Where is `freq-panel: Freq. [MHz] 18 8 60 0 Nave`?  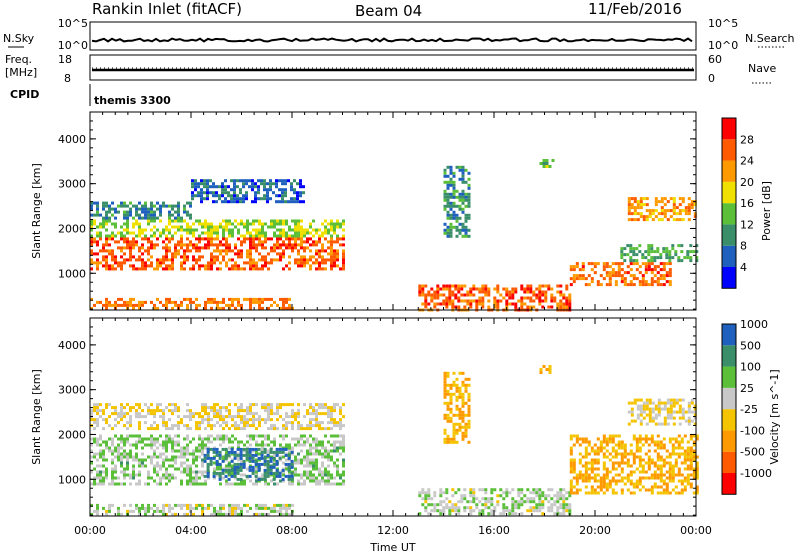 freq-panel: Freq. [MHz] 18 8 60 0 Nave is located at coordinates (390, 69).